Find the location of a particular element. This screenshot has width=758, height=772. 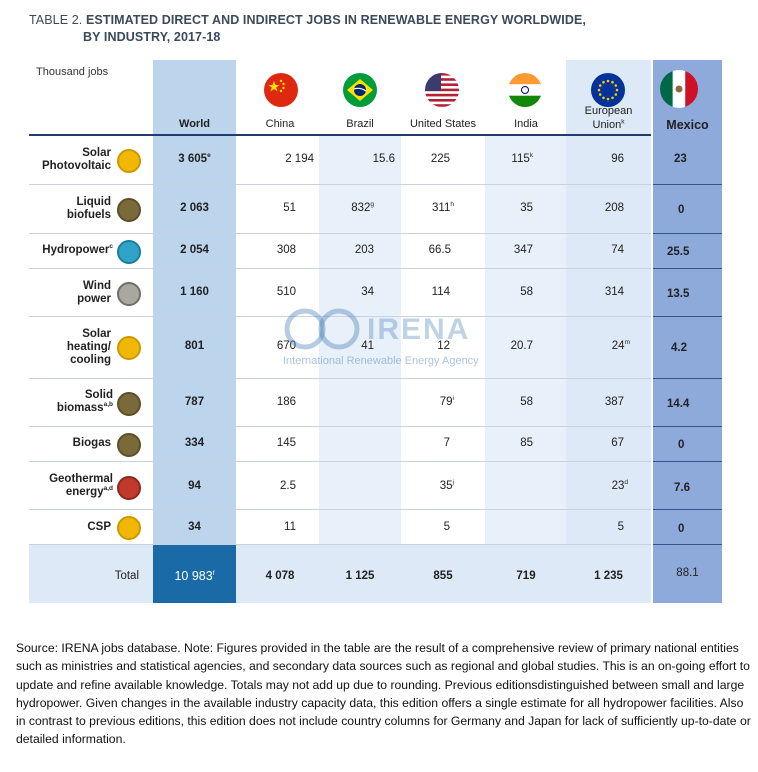

geothermal-icon is located at coordinates (129, 488).